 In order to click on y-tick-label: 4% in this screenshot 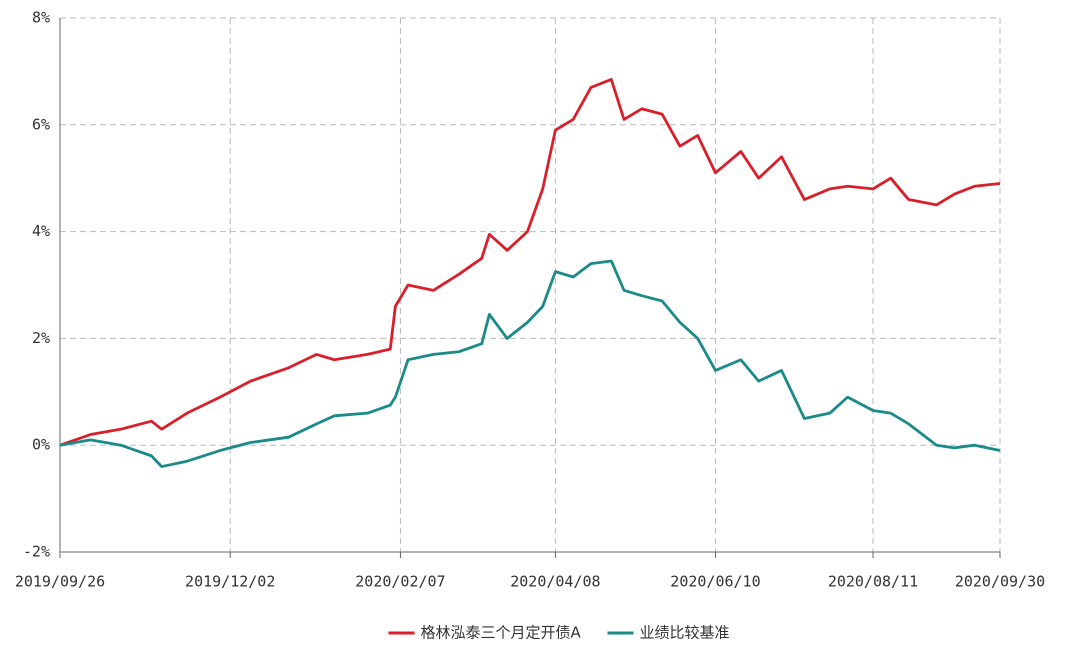, I will do `click(41, 231)`.